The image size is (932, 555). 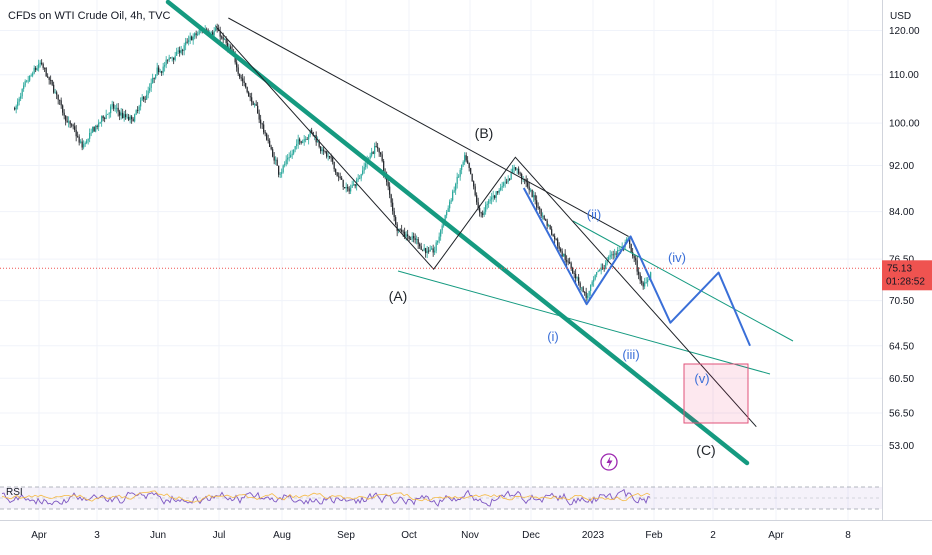 What do you see at coordinates (609, 462) in the screenshot?
I see `lightning-alert-icon` at bounding box center [609, 462].